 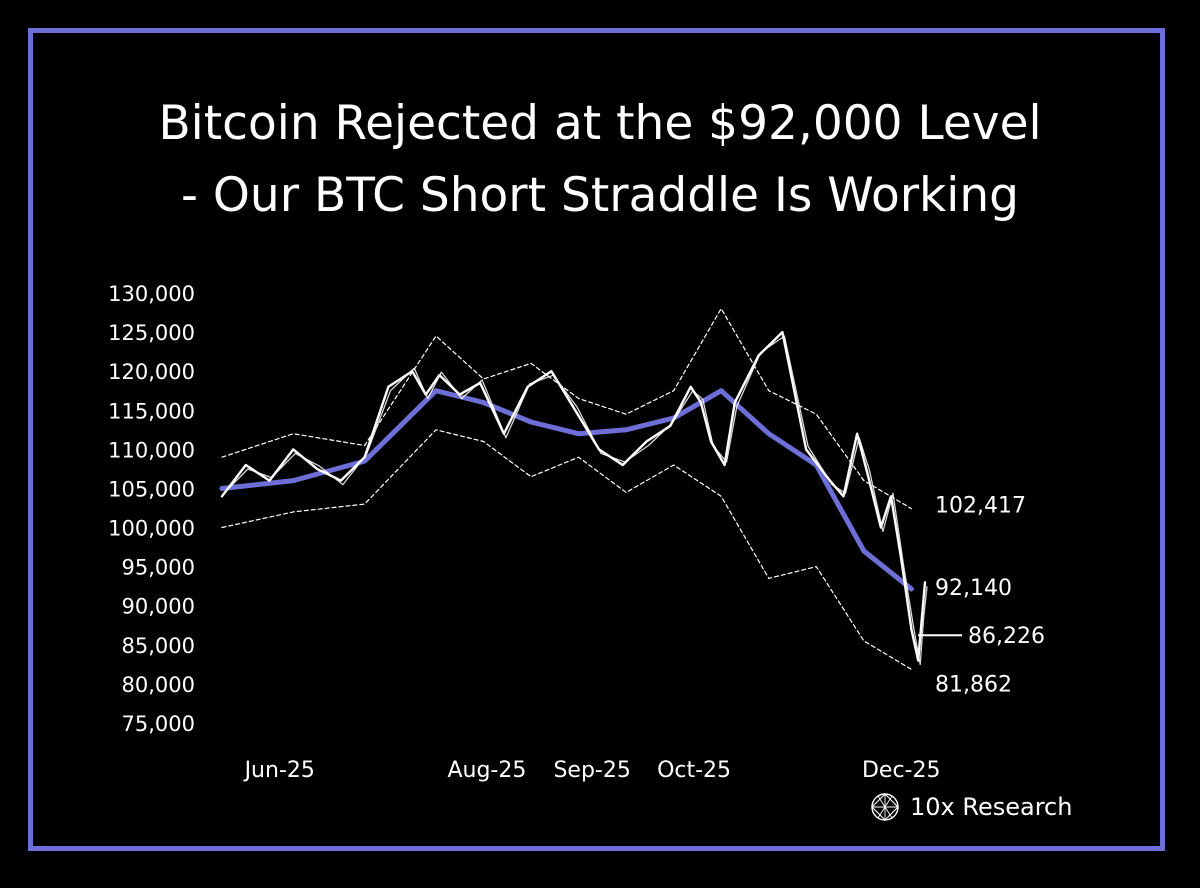 I want to click on brand-logo: 10x Research, so click(x=971, y=807).